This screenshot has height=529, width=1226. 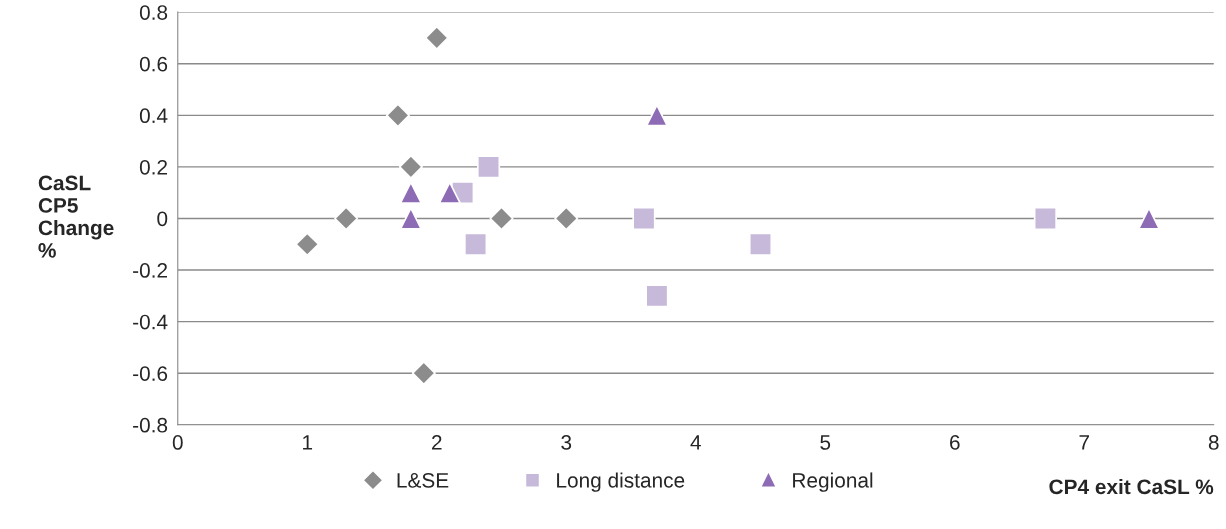 I want to click on legend-label: Long distance, so click(x=621, y=482).